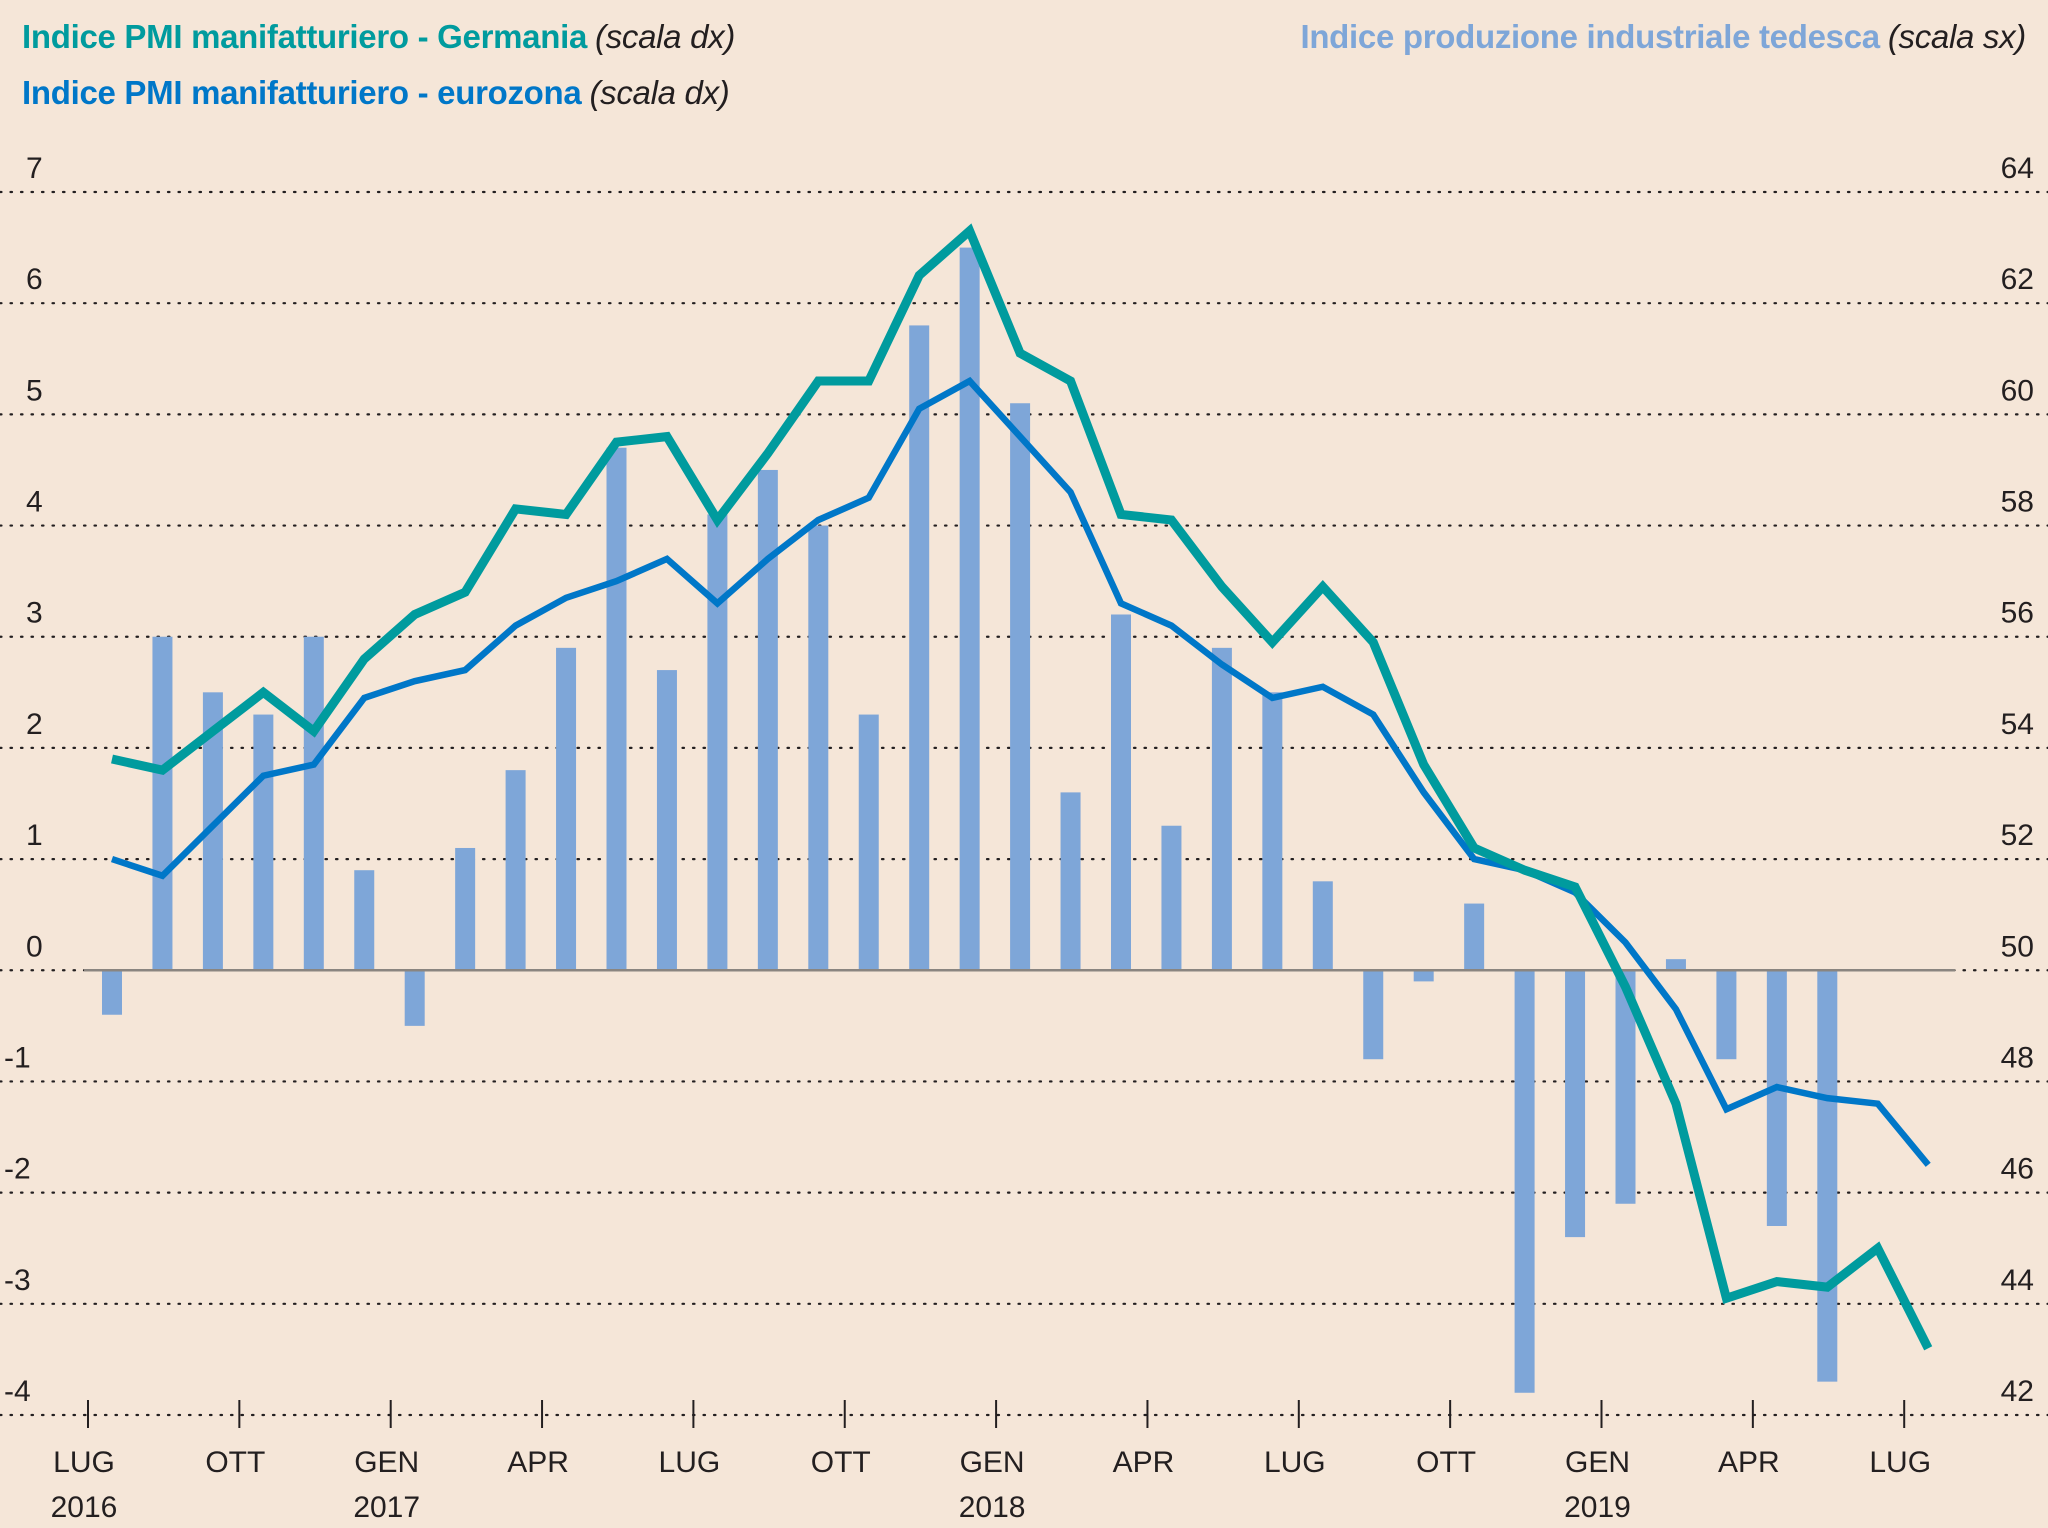 The image size is (2048, 1528). I want to click on right-tick-label: 56, so click(2017, 613).